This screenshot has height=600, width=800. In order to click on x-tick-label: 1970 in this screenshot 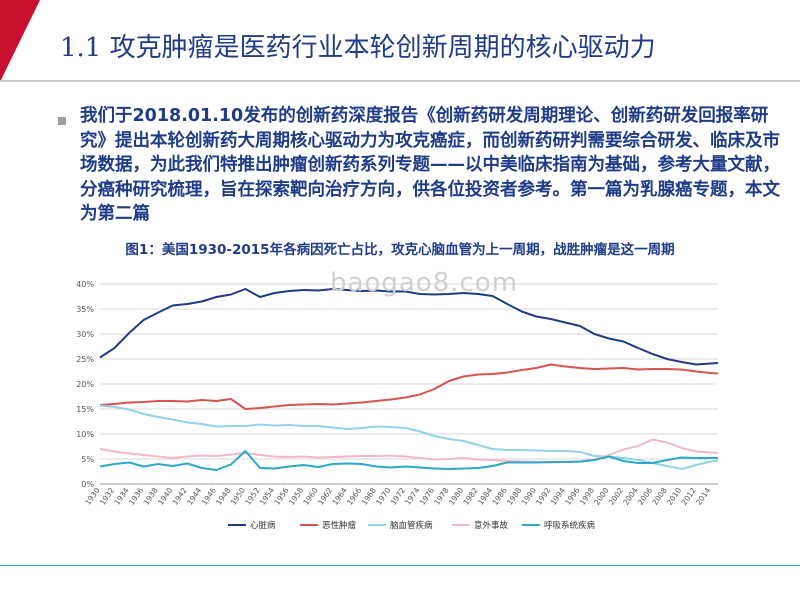, I will do `click(383, 496)`.